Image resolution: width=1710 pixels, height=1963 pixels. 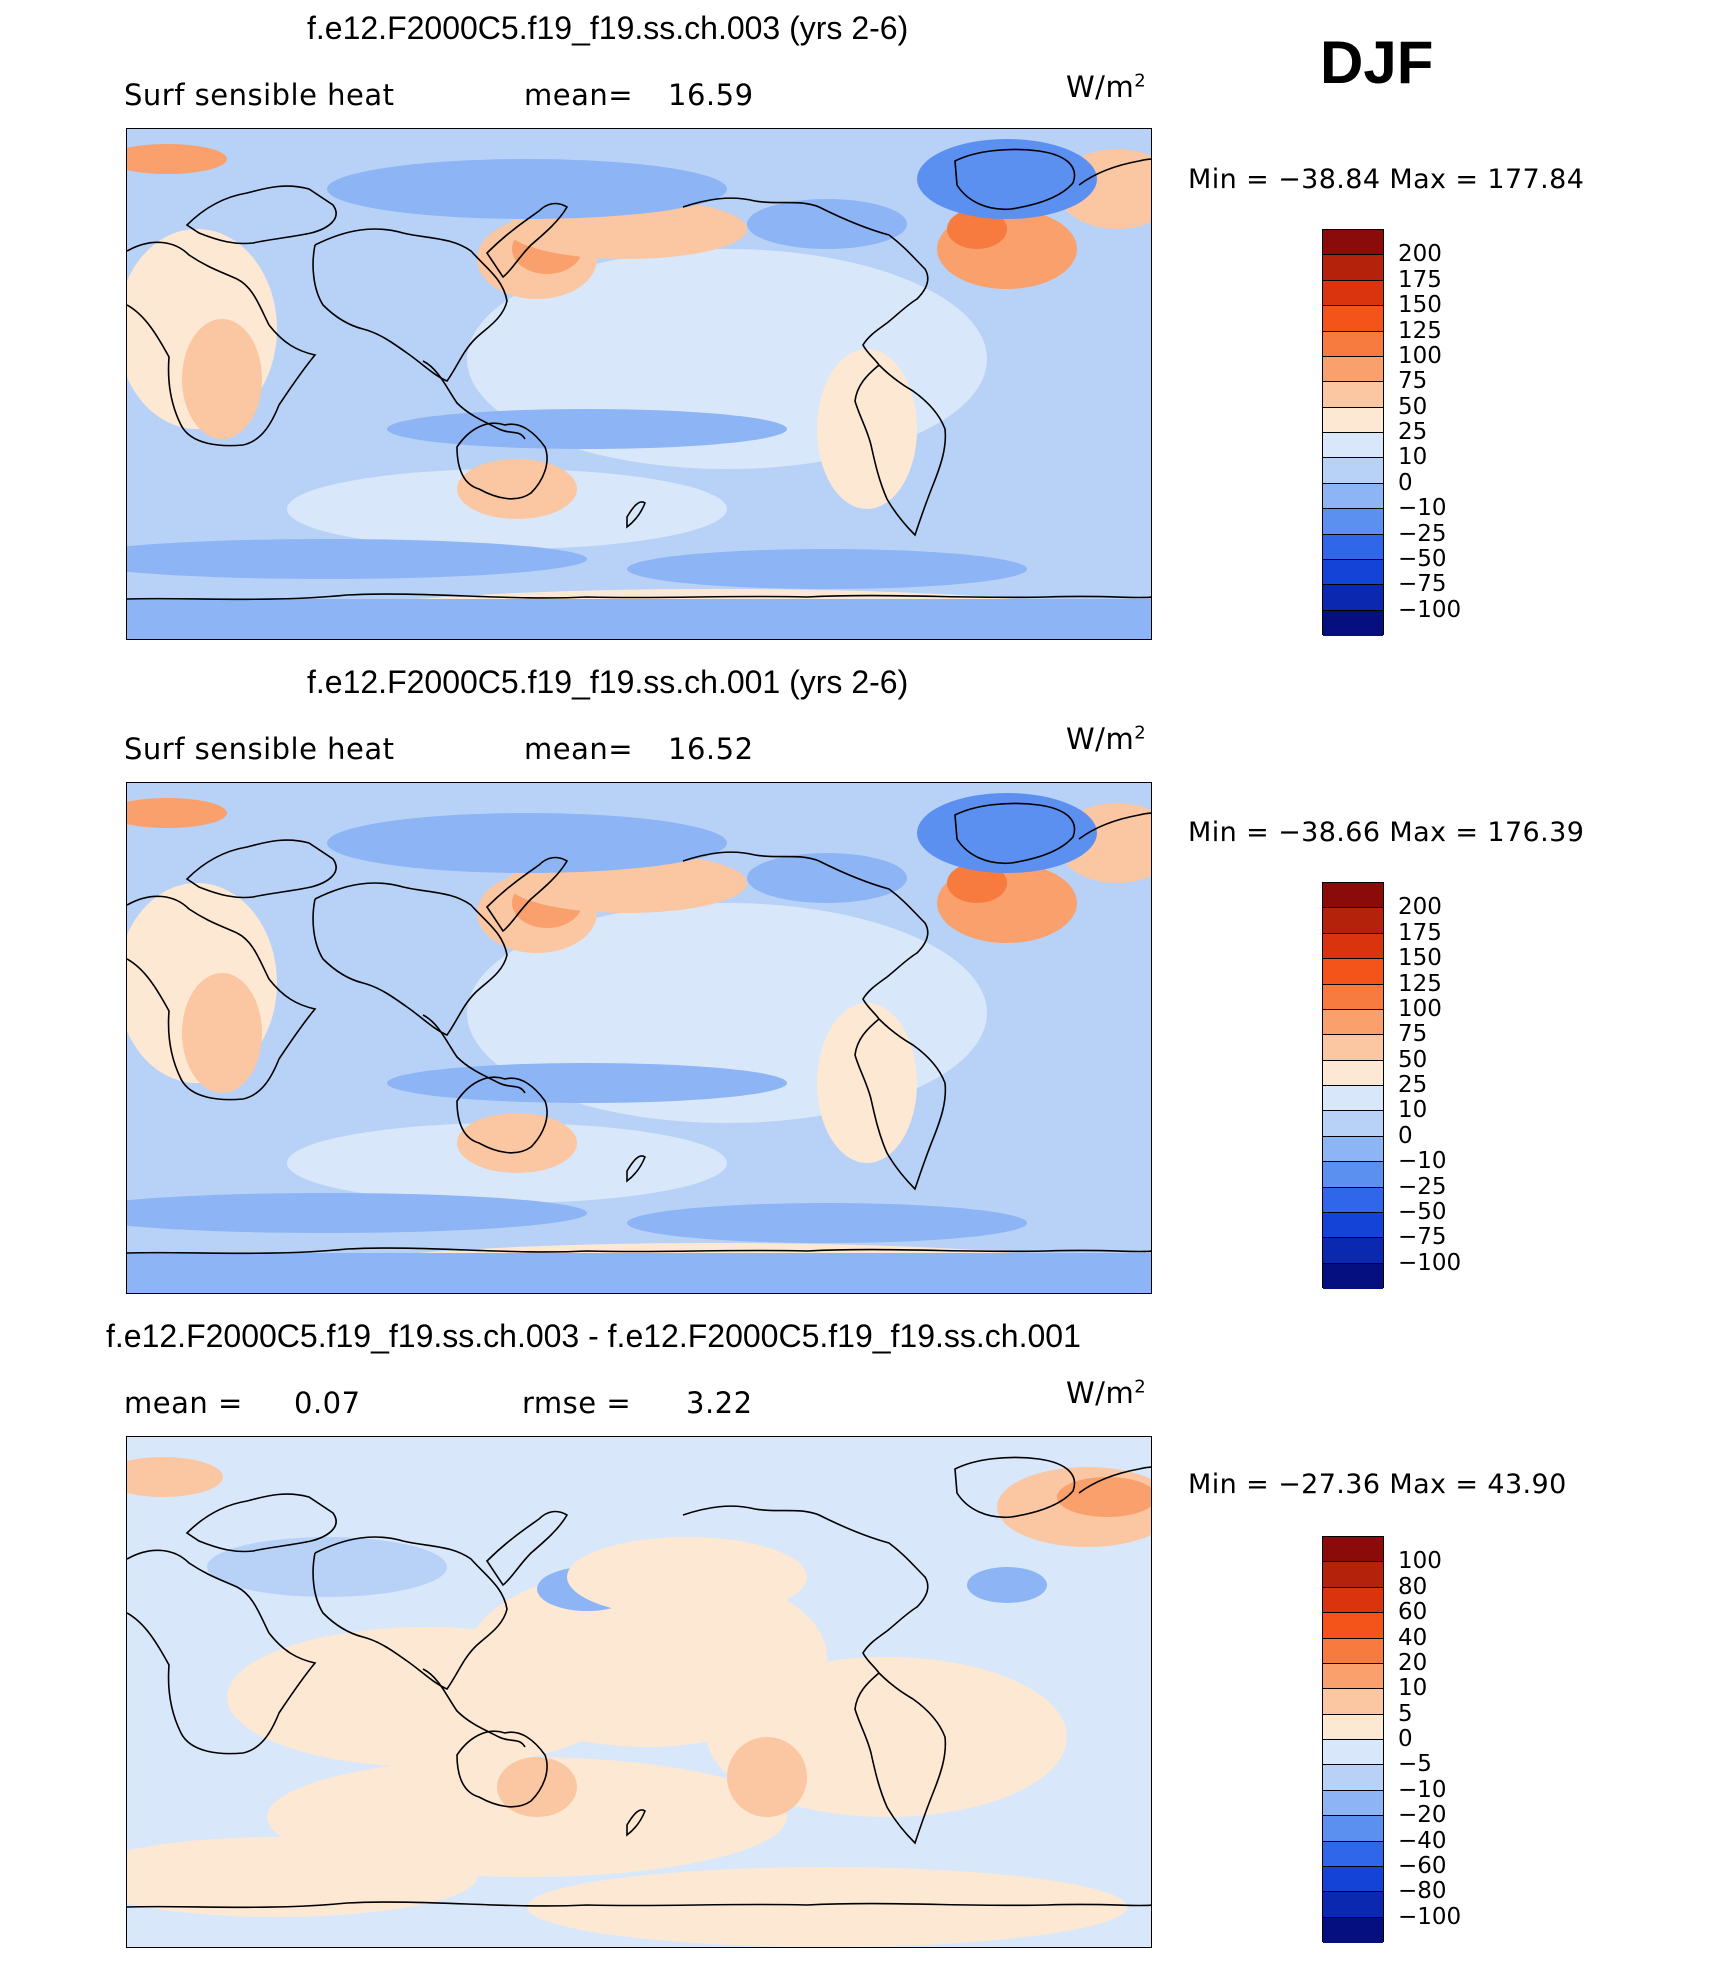 What do you see at coordinates (1413, 1612) in the screenshot?
I see `colorbar-tick-label: 60` at bounding box center [1413, 1612].